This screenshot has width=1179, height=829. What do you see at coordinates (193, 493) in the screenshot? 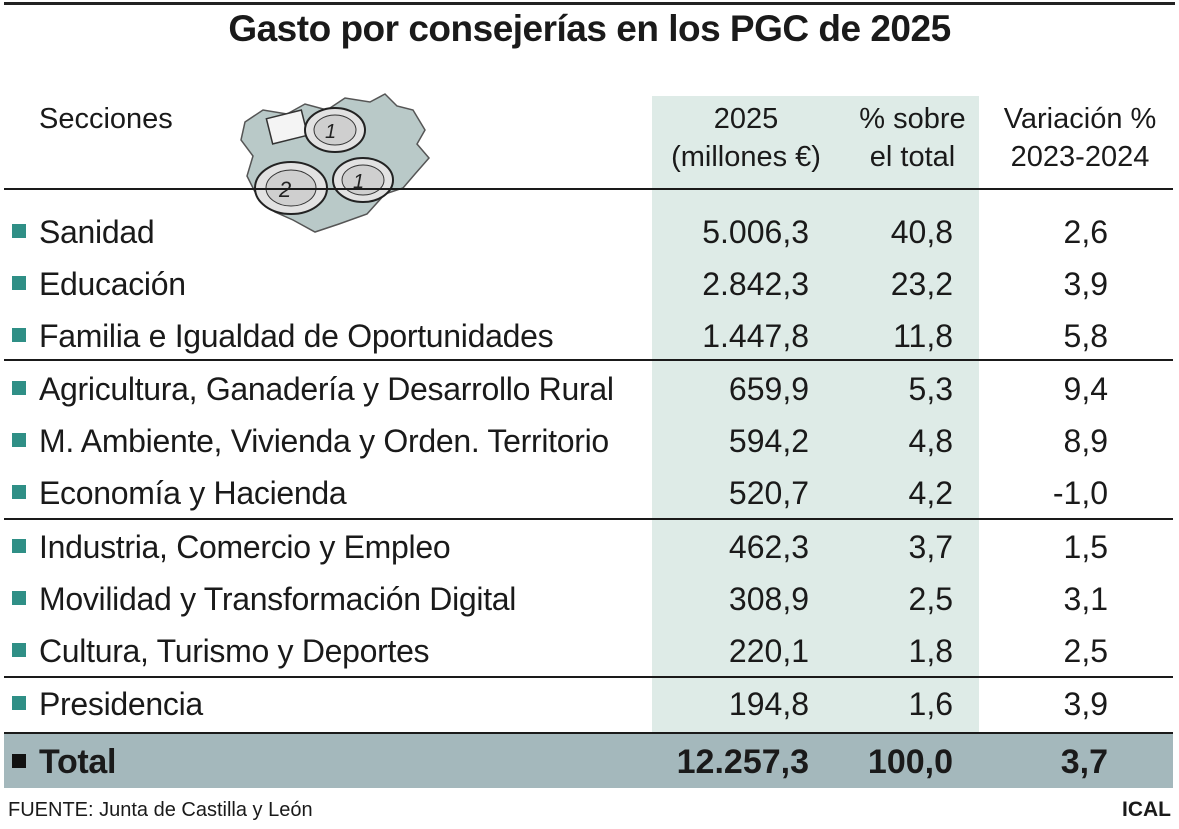
I see `row-section: Economía y Hacienda` at bounding box center [193, 493].